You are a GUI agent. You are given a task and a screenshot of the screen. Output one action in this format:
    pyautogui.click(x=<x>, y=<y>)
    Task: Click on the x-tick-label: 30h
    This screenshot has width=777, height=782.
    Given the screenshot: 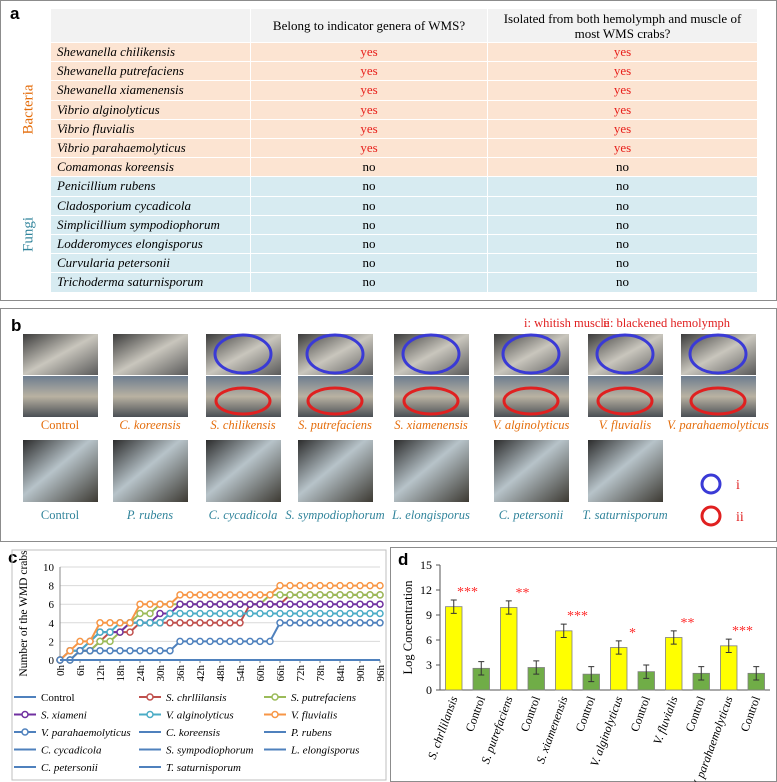 What is the action you would take?
    pyautogui.click(x=161, y=673)
    